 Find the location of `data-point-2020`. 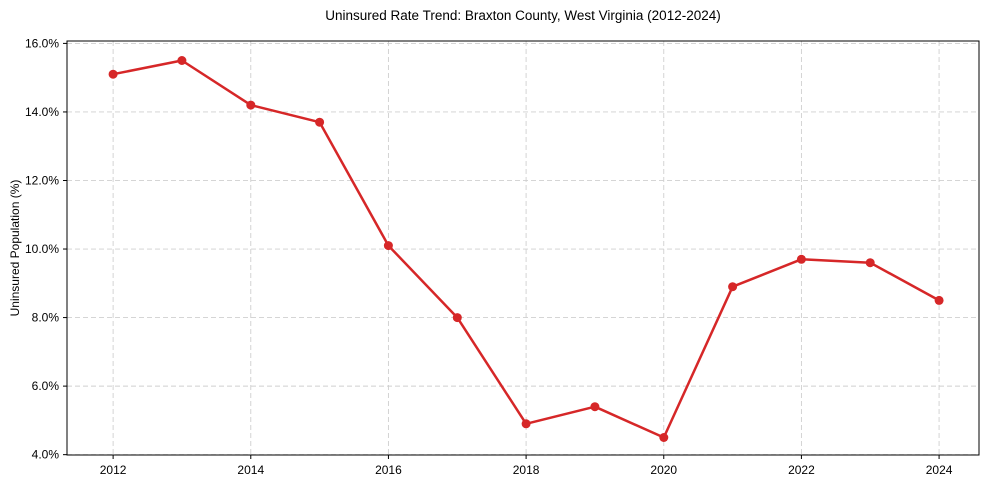

data-point-2020 is located at coordinates (664, 437).